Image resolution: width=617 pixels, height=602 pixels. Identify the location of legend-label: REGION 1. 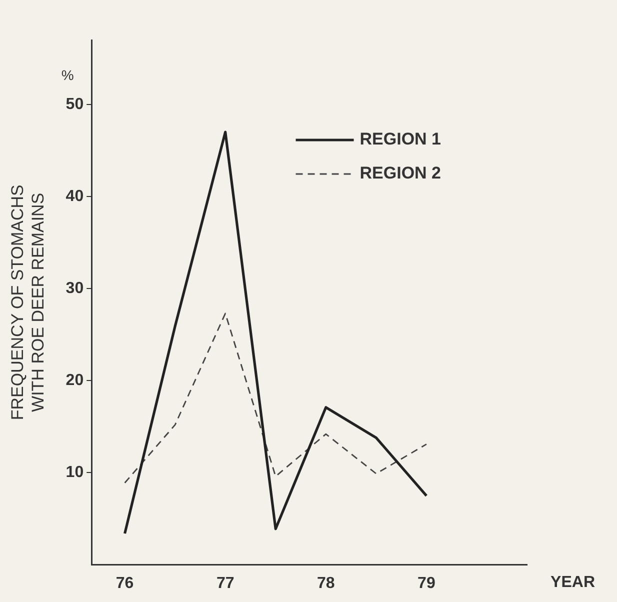
(401, 139).